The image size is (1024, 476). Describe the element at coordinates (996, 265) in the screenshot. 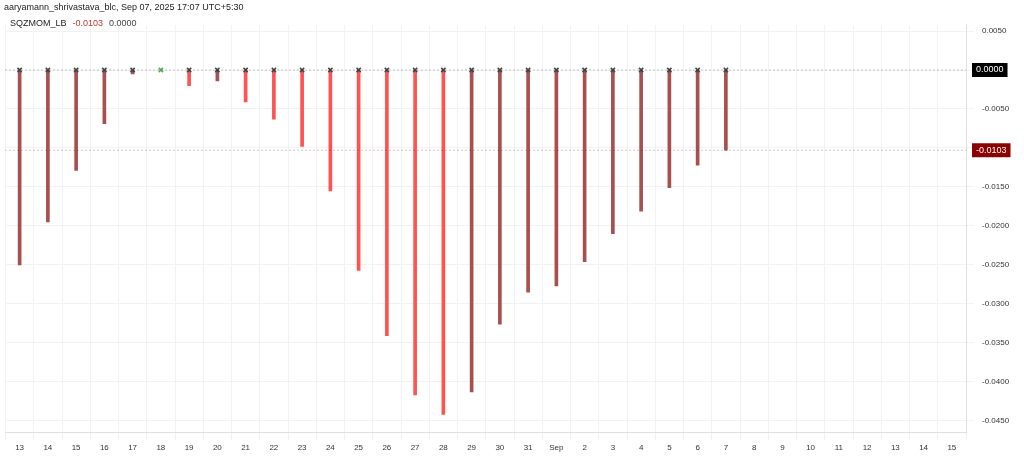

I see `y-tick-label: -0.0250` at that location.